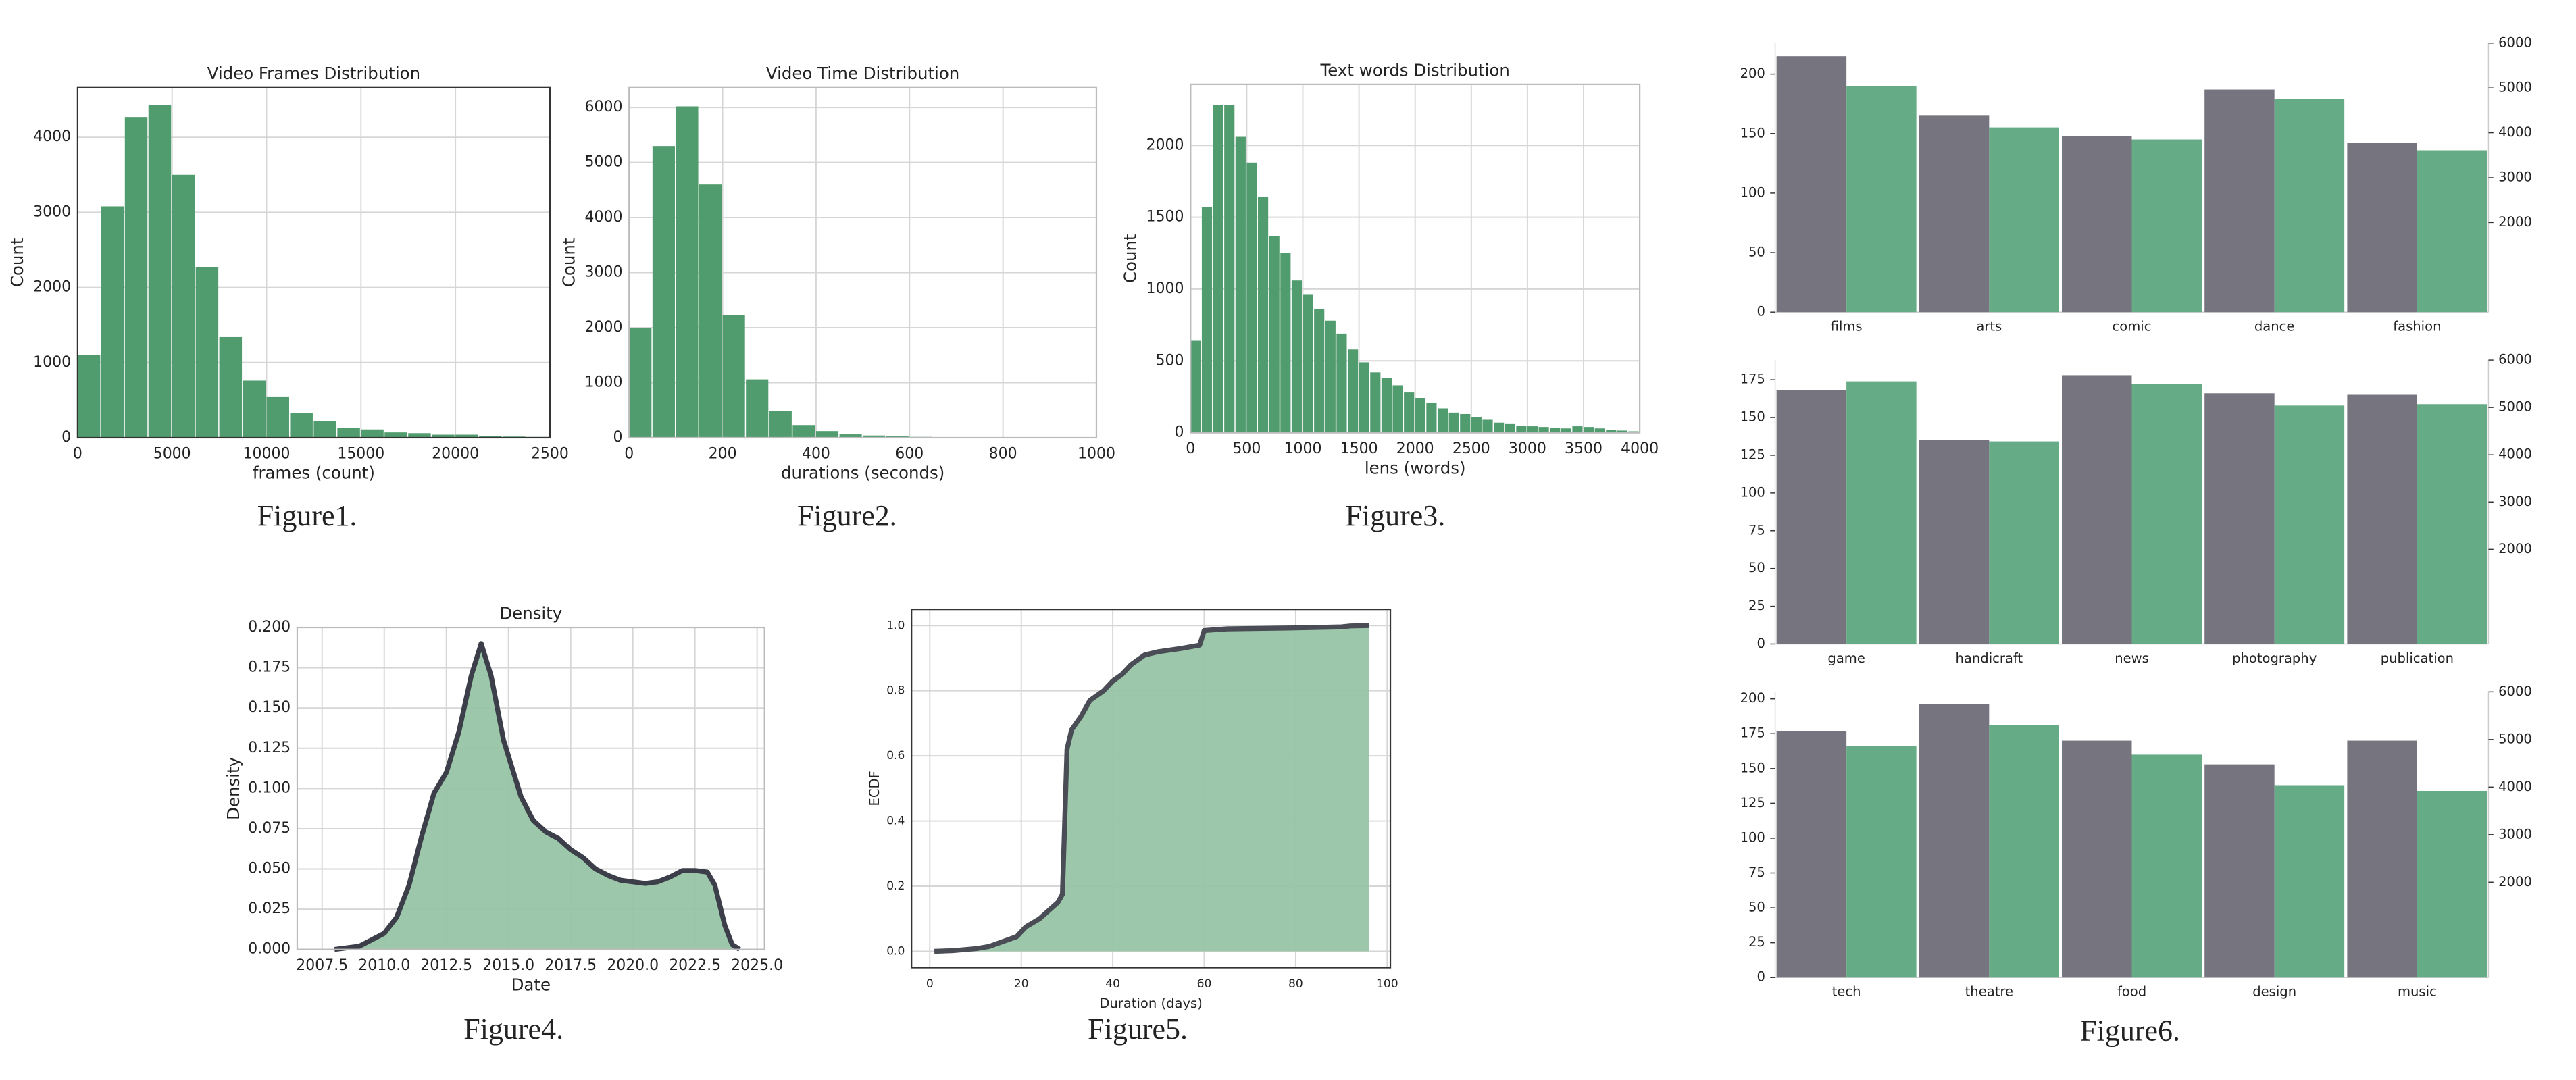 The height and width of the screenshot is (1080, 2576). What do you see at coordinates (1756, 872) in the screenshot?
I see `y-tick-label: 75` at bounding box center [1756, 872].